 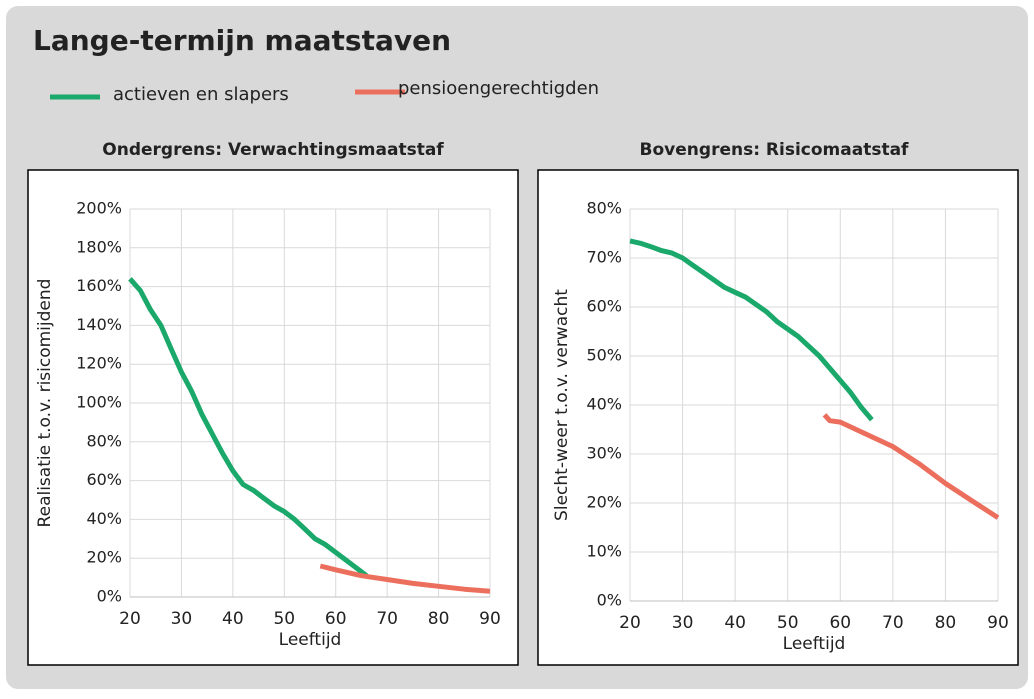 I want to click on legend-label: actieven en slapers, so click(x=201, y=94).